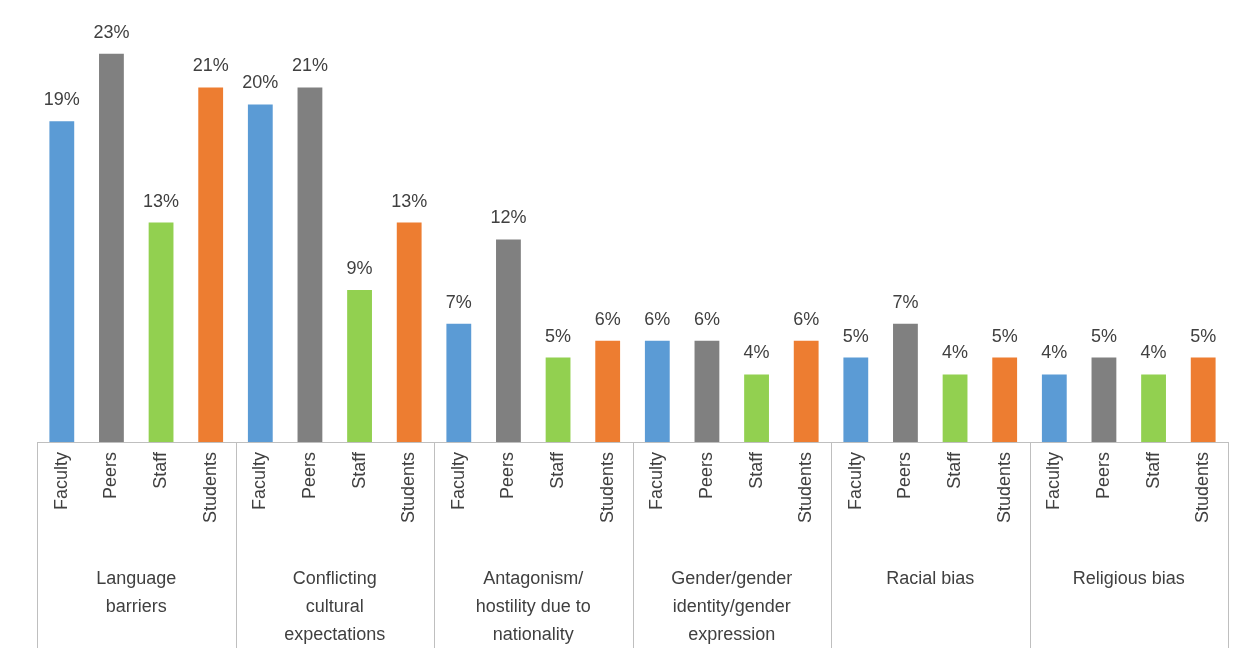  I want to click on data-label: 20%, so click(260, 82).